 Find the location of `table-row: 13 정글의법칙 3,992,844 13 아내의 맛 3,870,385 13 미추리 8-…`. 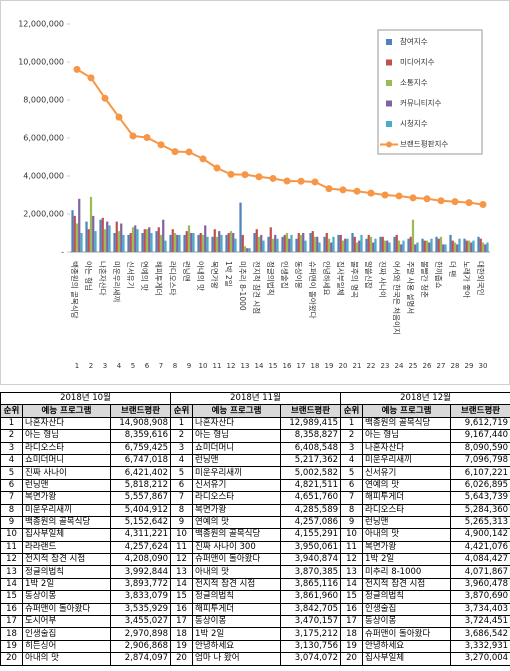

table-row: 13 정글의법칙 3,992,844 13 아내의 맛 3,870,385 13 미추리 8-… is located at coordinates (255, 572).